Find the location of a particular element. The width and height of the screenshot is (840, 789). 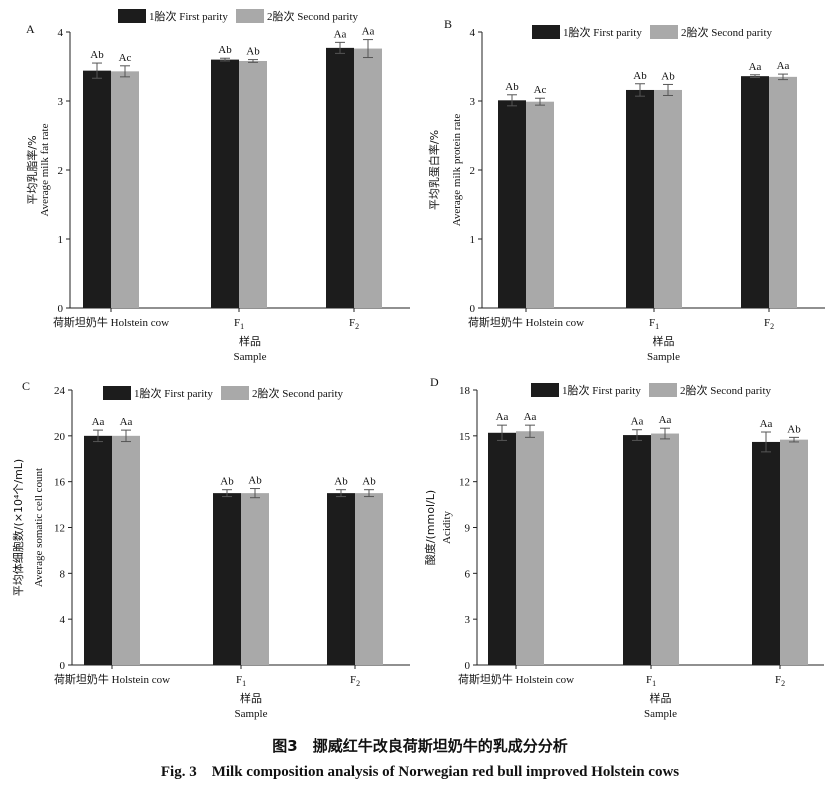

y-axis-title-en: Average milk fat rate is located at coordinates (45, 169).